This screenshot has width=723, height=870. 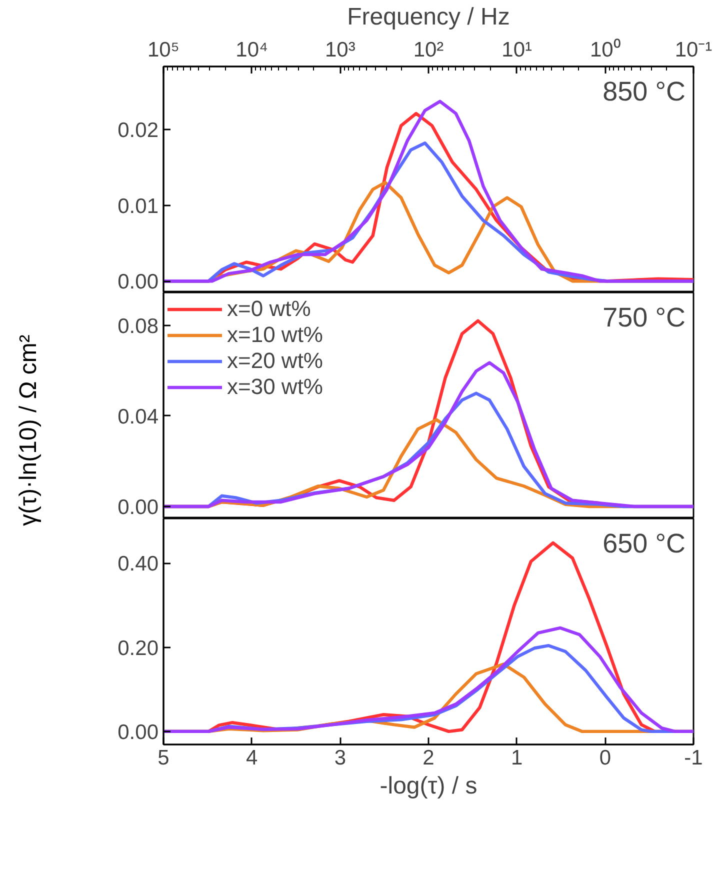 I want to click on y-tick-label: 0.20, so click(x=138, y=648).